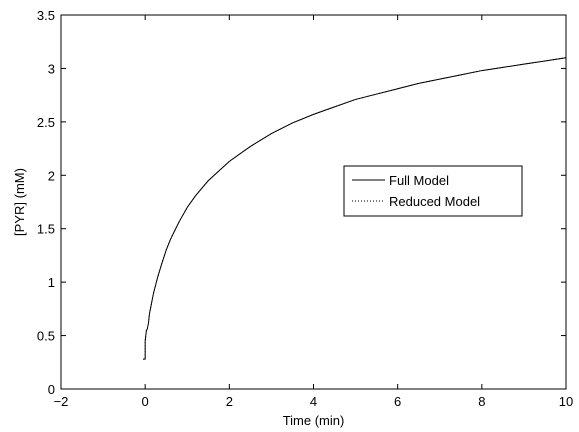  I want to click on x-tick-label: −2, so click(61, 401).